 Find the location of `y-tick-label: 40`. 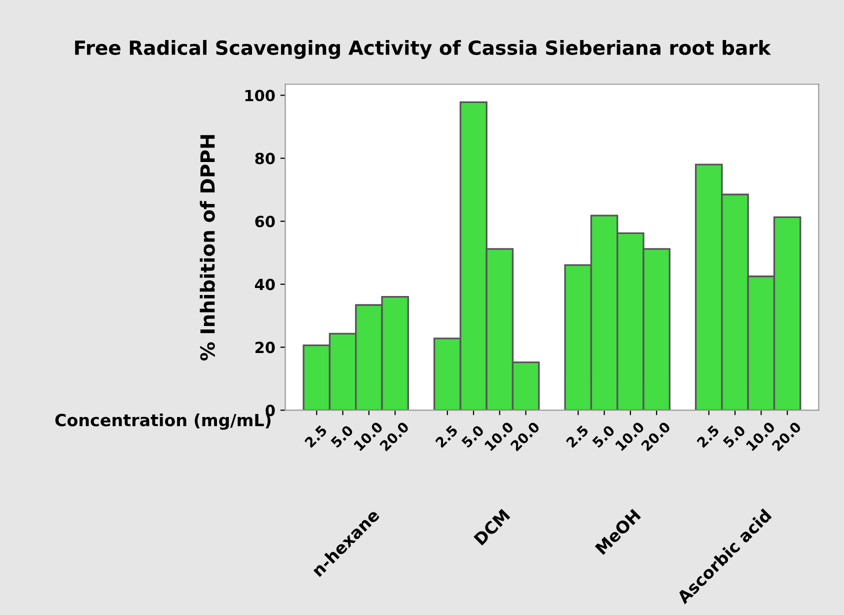

y-tick-label: 40 is located at coordinates (264, 284).